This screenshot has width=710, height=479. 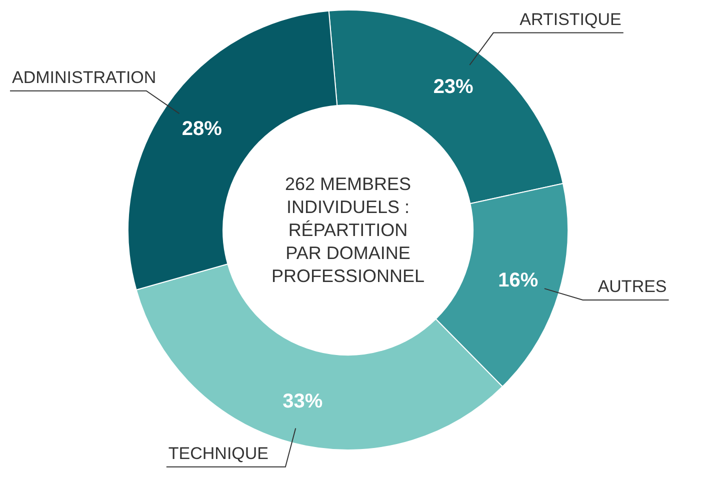 I want to click on data-label: 16%, so click(x=518, y=281).